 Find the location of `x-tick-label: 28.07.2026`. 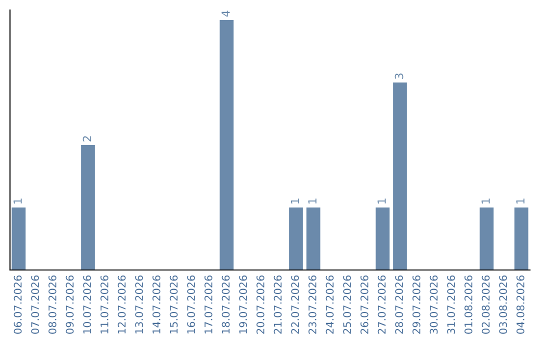

x-tick-label: 28.07.2026 is located at coordinates (399, 305).